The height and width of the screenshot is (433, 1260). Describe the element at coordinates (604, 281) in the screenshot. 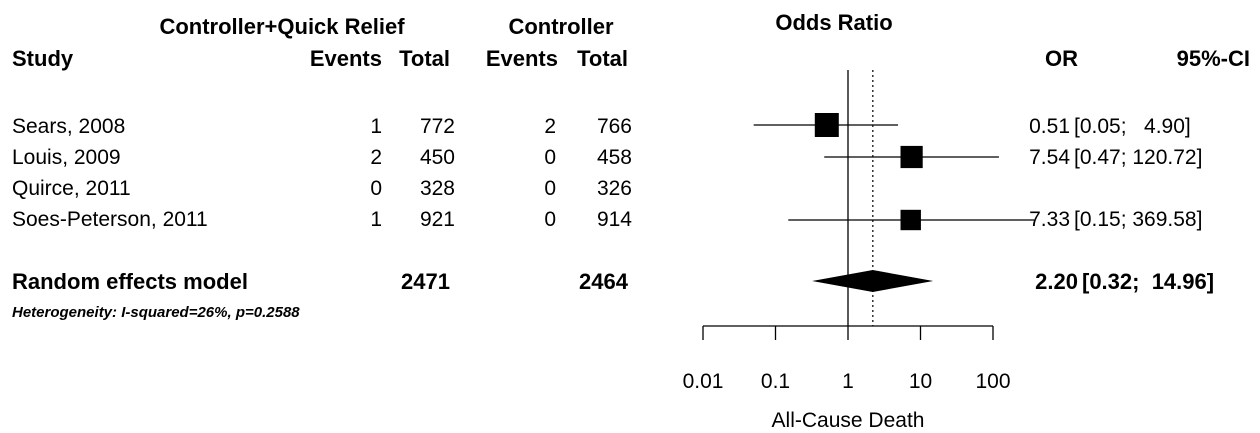

I see `pooled-total2: 2464` at that location.